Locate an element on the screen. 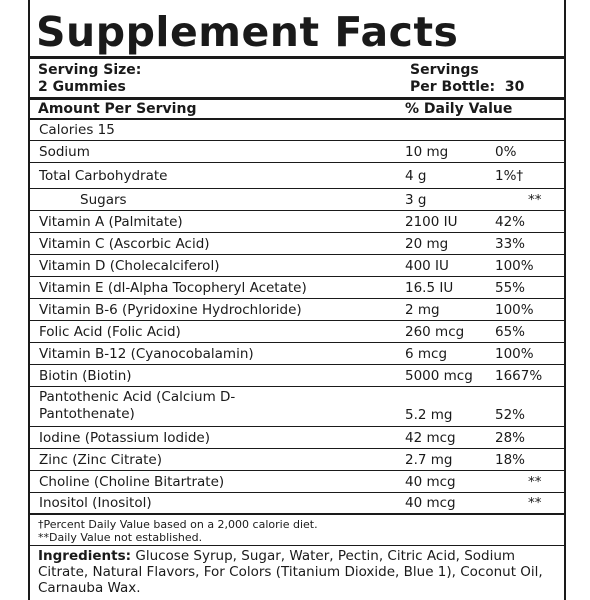 The image size is (590, 600). table-row: Vitamin B-12 (Cyanocobalamin) 6 mcg 100% is located at coordinates (297, 354).